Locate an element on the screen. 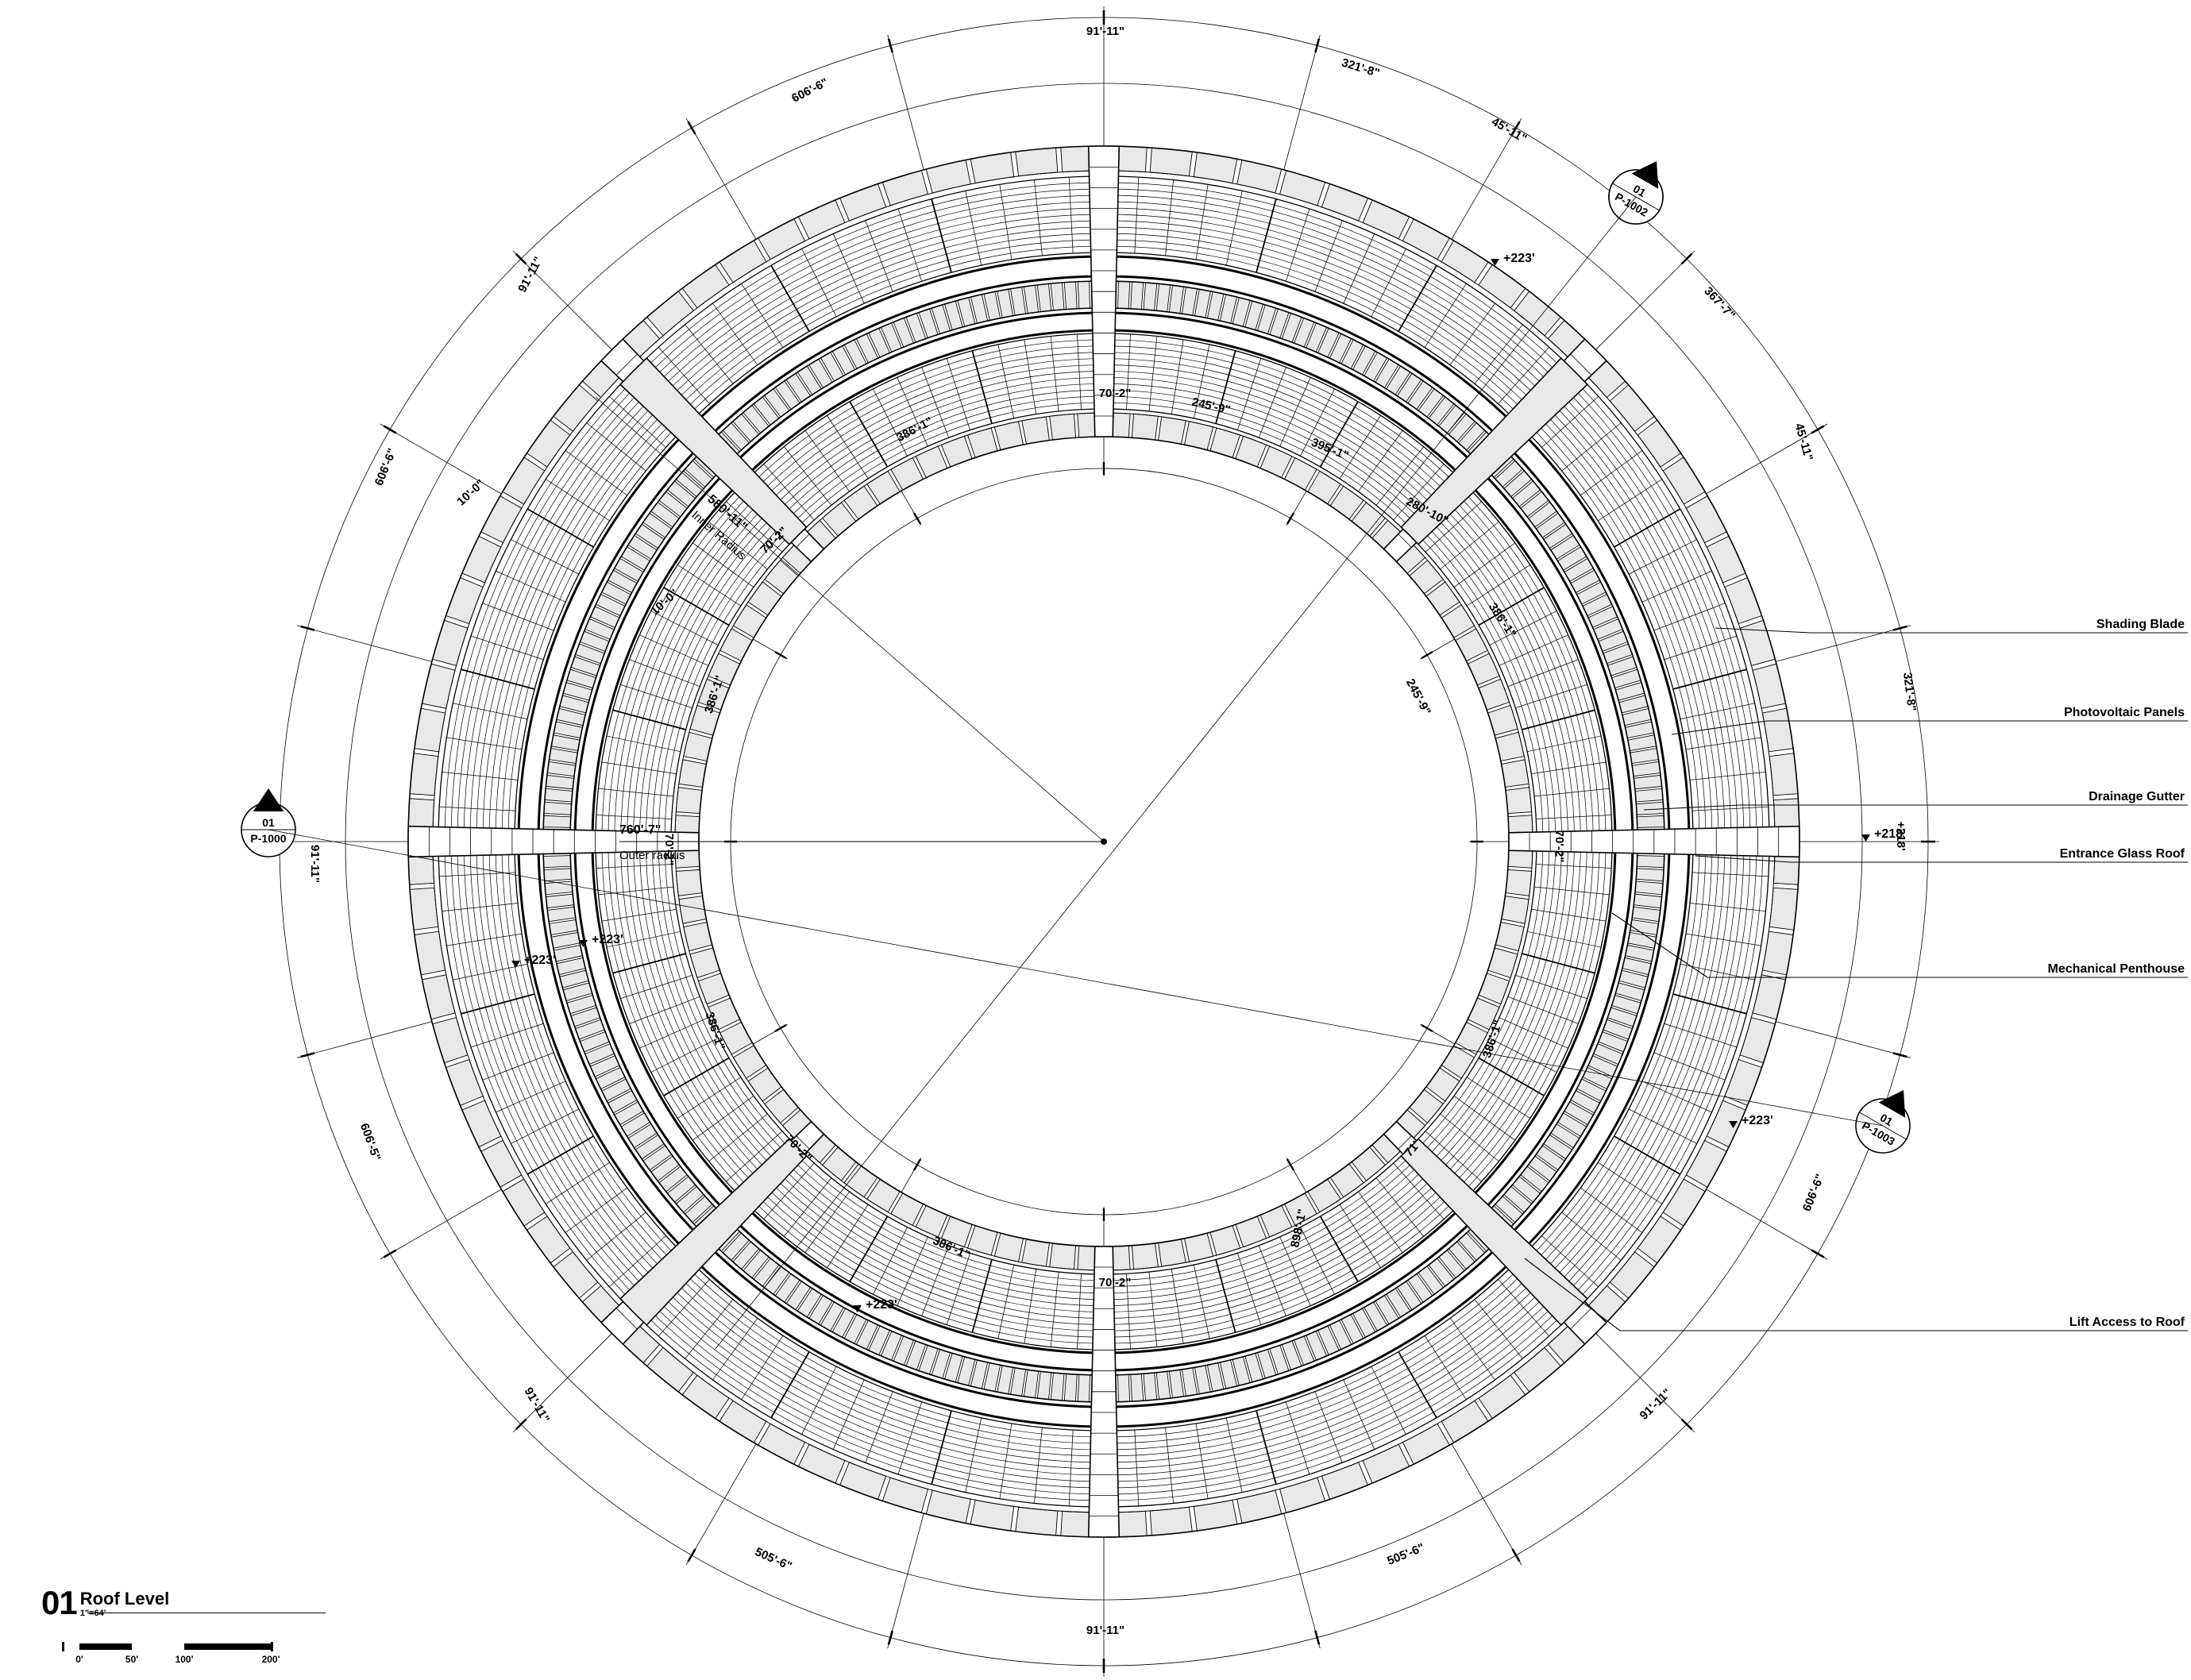 Image resolution: width=2191 pixels, height=1680 pixels. callout-label: Photovoltaic Panels is located at coordinates (2124, 712).